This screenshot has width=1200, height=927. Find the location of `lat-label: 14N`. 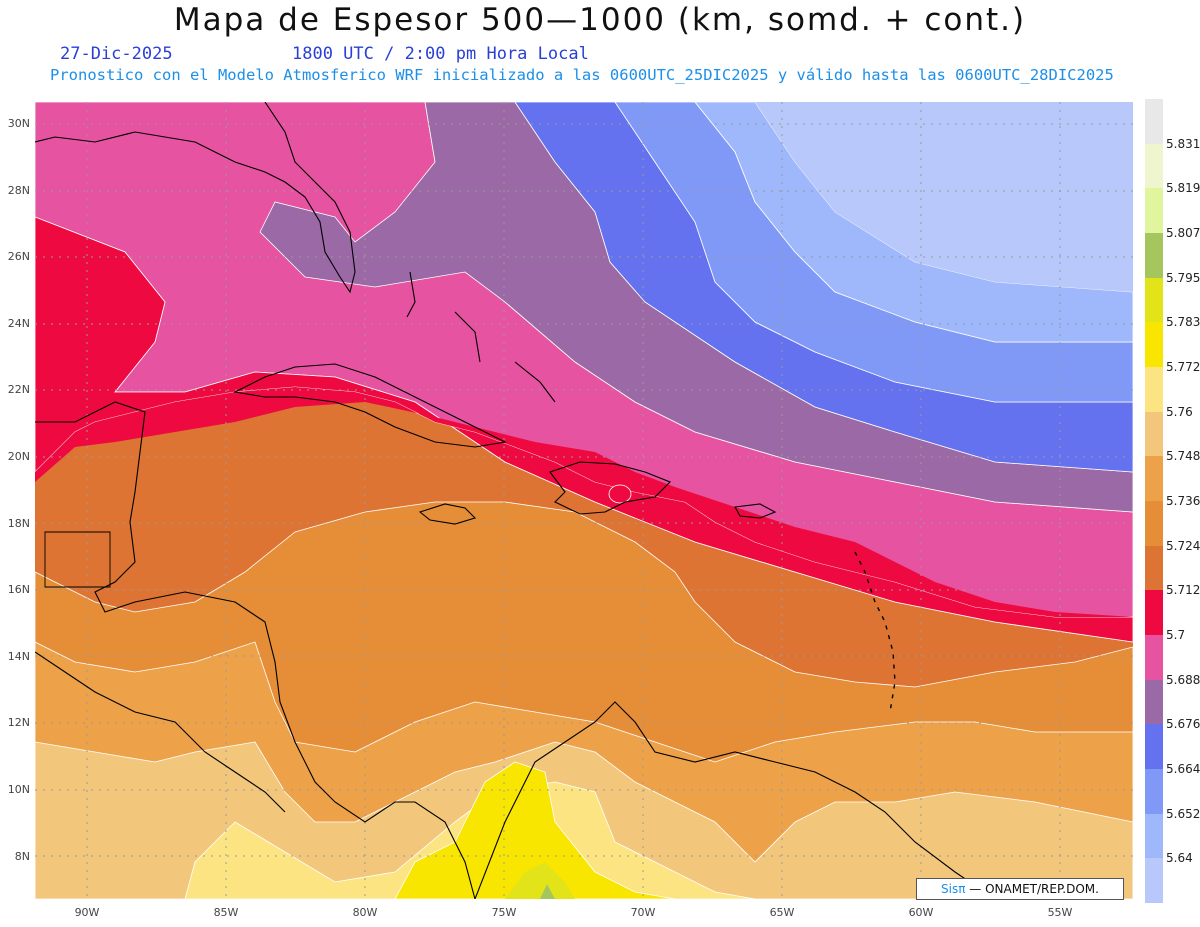

lat-label: 14N is located at coordinates (18, 656).